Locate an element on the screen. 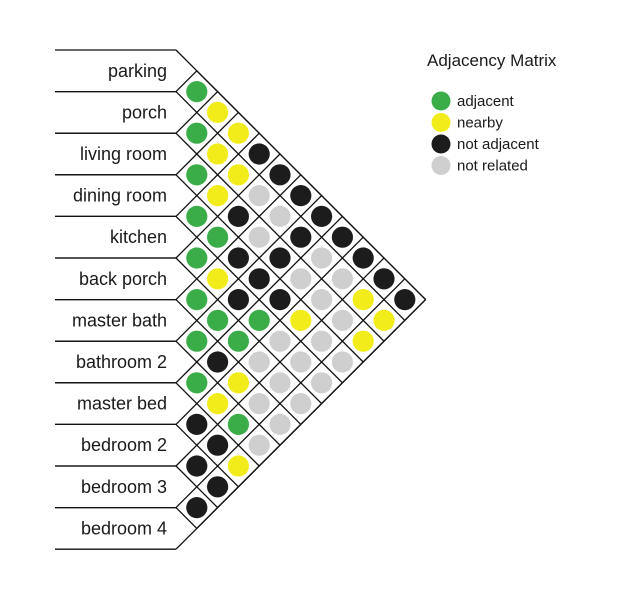 This screenshot has height=600, width=618. cell-bedroom-3-bedroom-4-not-adjacent is located at coordinates (197, 508).